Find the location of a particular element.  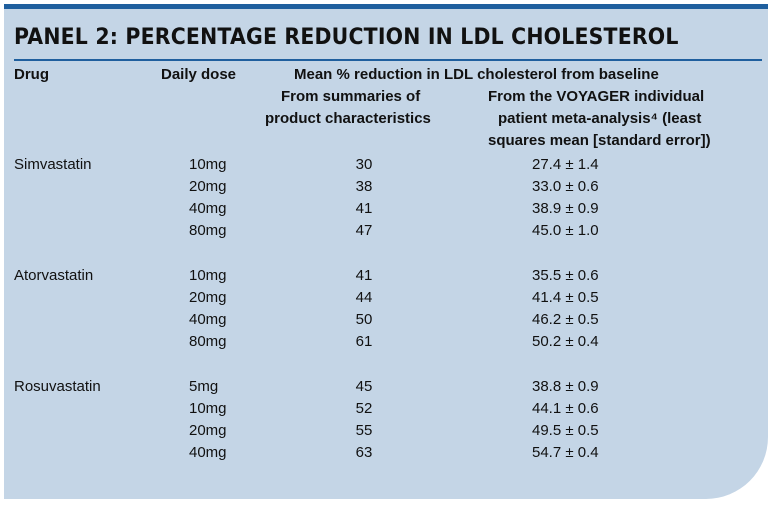

spc-reduction-cell: 47 is located at coordinates (364, 230).